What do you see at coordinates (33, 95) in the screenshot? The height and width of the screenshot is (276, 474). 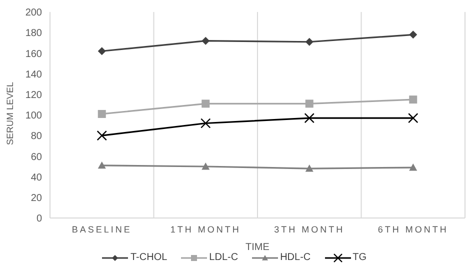 I see `y-tick-label: 120` at bounding box center [33, 95].